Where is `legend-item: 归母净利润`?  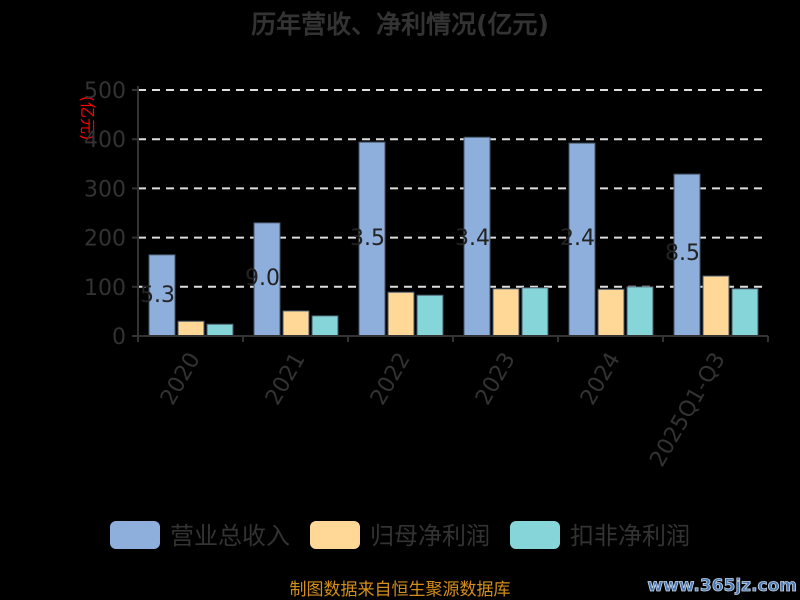 legend-item: 归母净利润 is located at coordinates (400, 535).